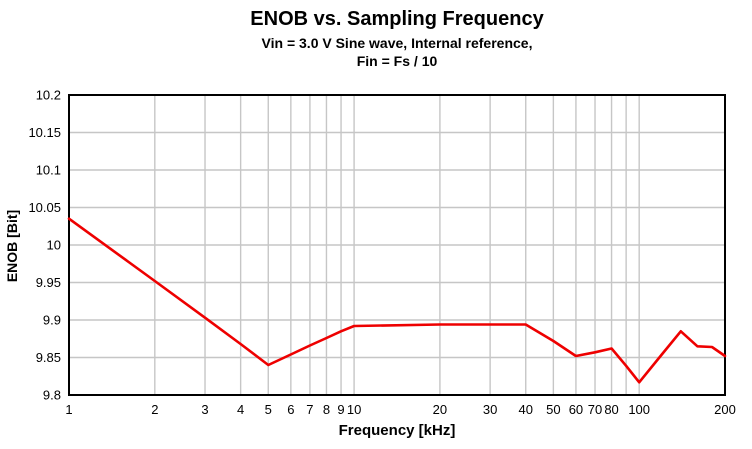 Image resolution: width=752 pixels, height=449 pixels. I want to click on x-tick-label: 4, so click(240, 409).